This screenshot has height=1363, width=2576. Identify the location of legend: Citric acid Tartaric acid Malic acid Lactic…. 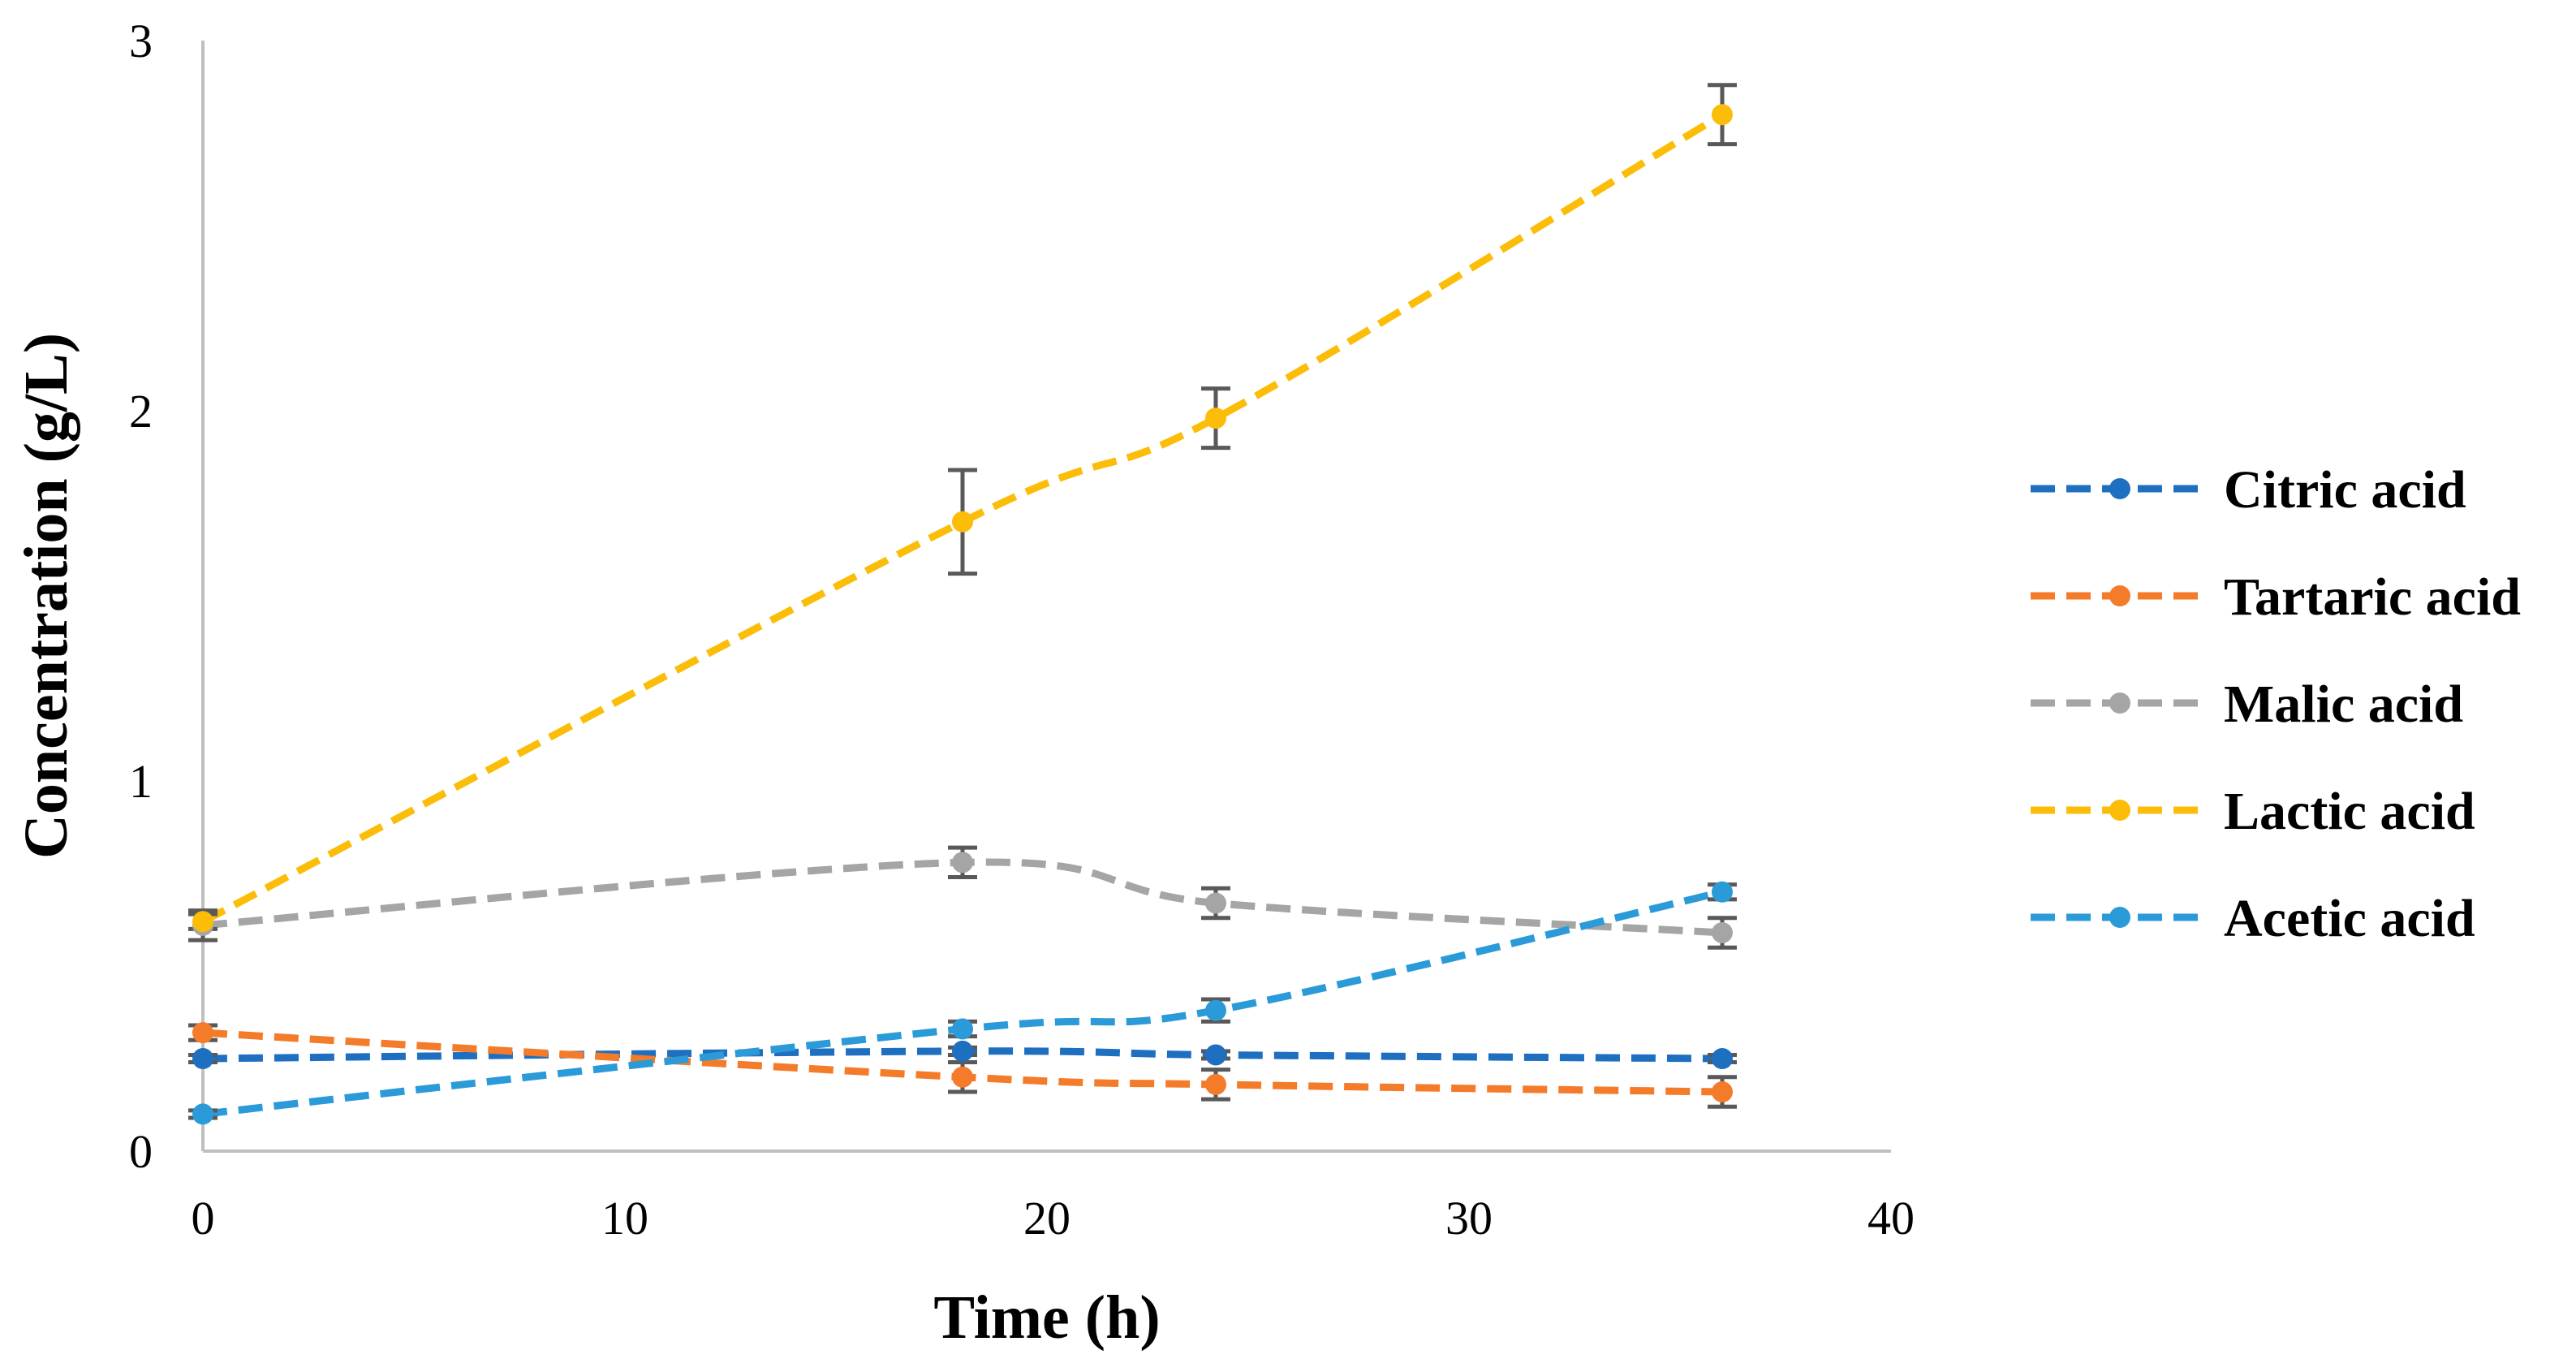
(2276, 704).